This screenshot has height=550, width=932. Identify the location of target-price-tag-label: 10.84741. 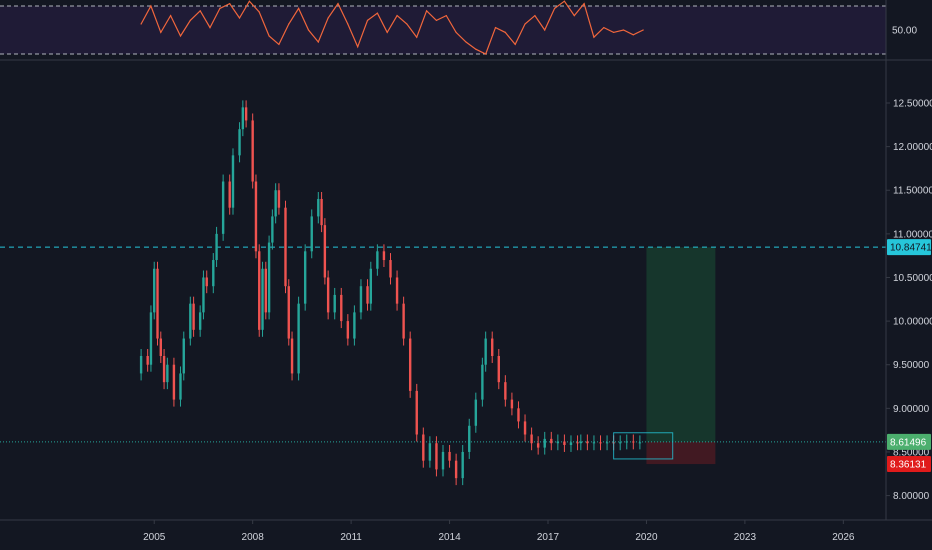
(911, 248).